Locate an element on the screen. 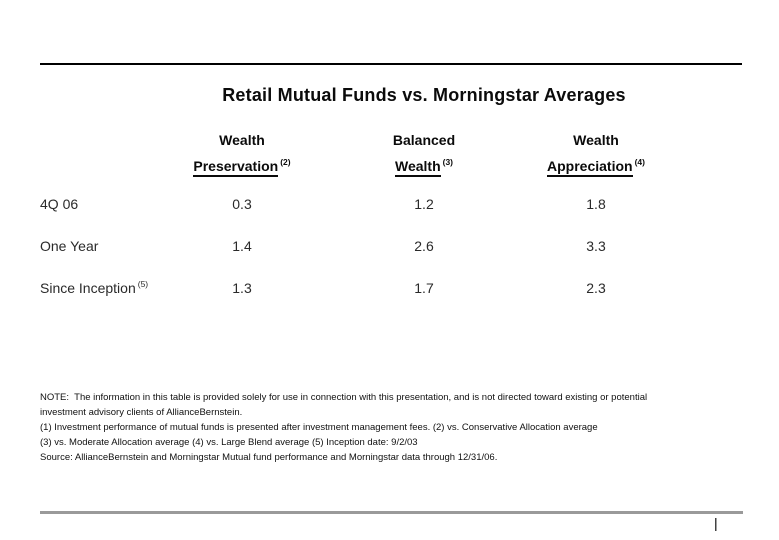 This screenshot has height=540, width=779. column-header-balanced-wealth: Balanced Wealth (3) is located at coordinates (424, 153).